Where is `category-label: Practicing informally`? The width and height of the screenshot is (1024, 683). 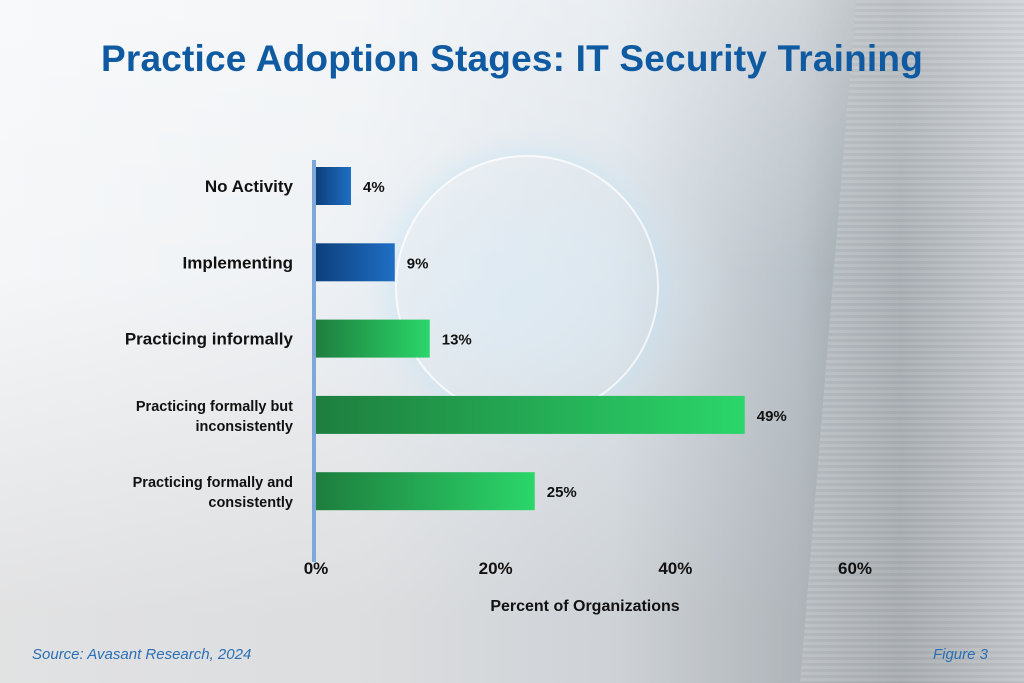 category-label: Practicing informally is located at coordinates (209, 339).